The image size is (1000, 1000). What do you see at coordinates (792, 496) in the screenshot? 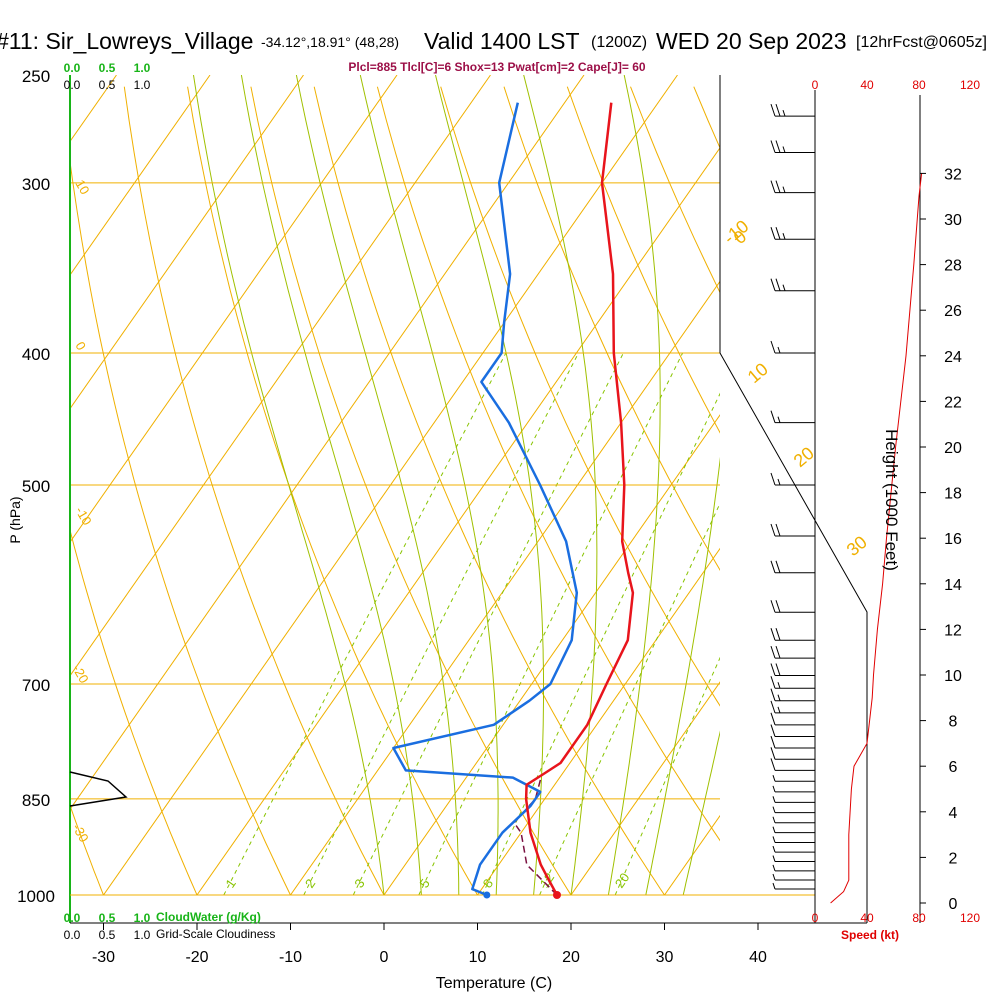
I see `wind-barbs` at bounding box center [792, 496].